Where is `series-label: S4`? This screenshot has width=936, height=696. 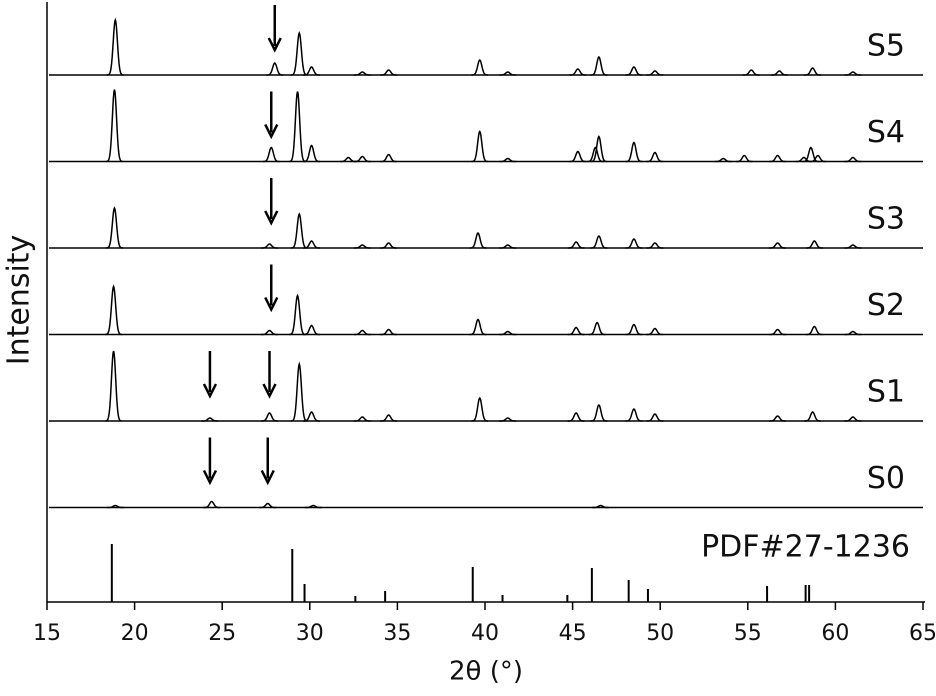 series-label: S4 is located at coordinates (886, 132).